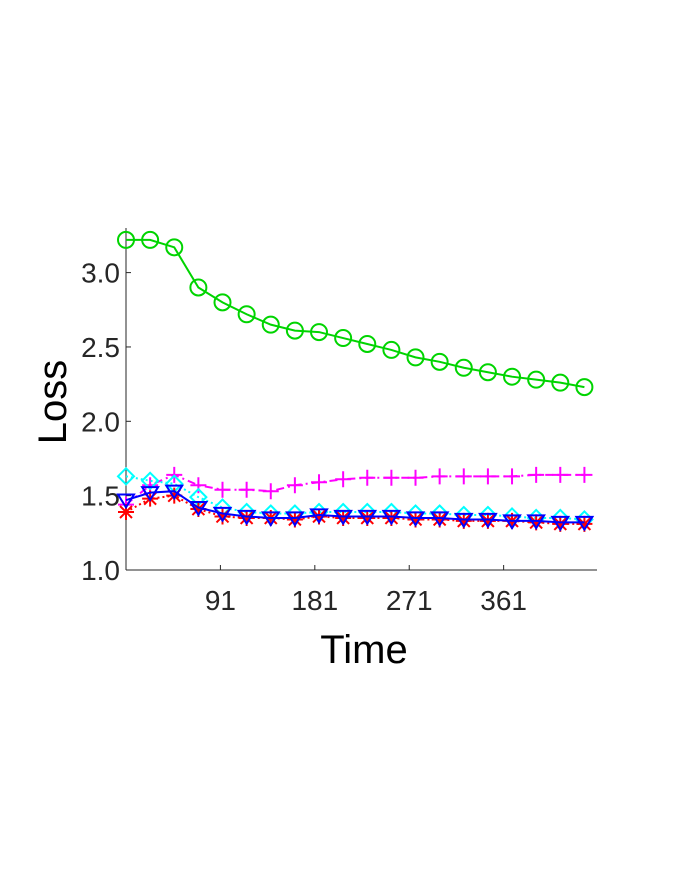  I want to click on x-tick-label: 181, so click(314, 600).